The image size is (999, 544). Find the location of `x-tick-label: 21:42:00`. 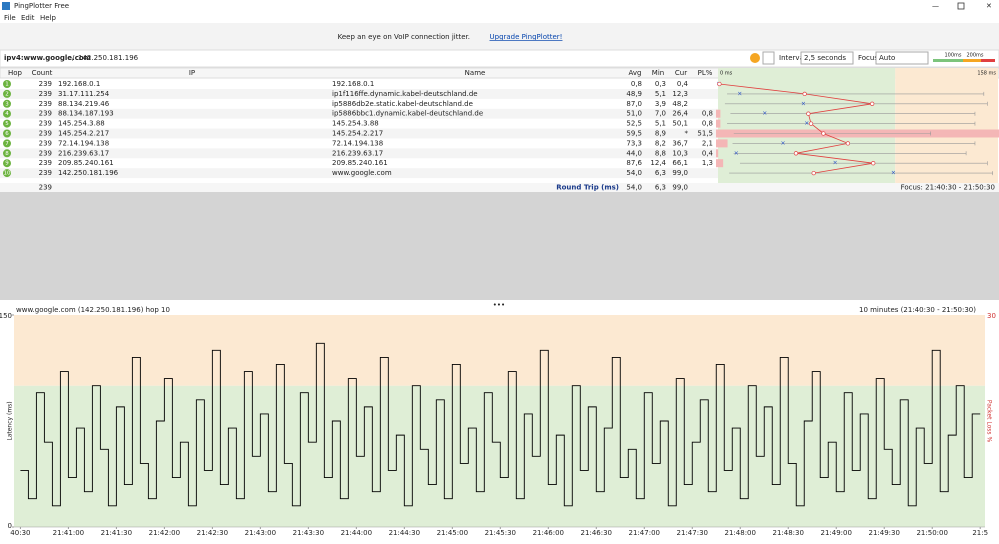

x-tick-label: 21:42:00 is located at coordinates (164, 533).